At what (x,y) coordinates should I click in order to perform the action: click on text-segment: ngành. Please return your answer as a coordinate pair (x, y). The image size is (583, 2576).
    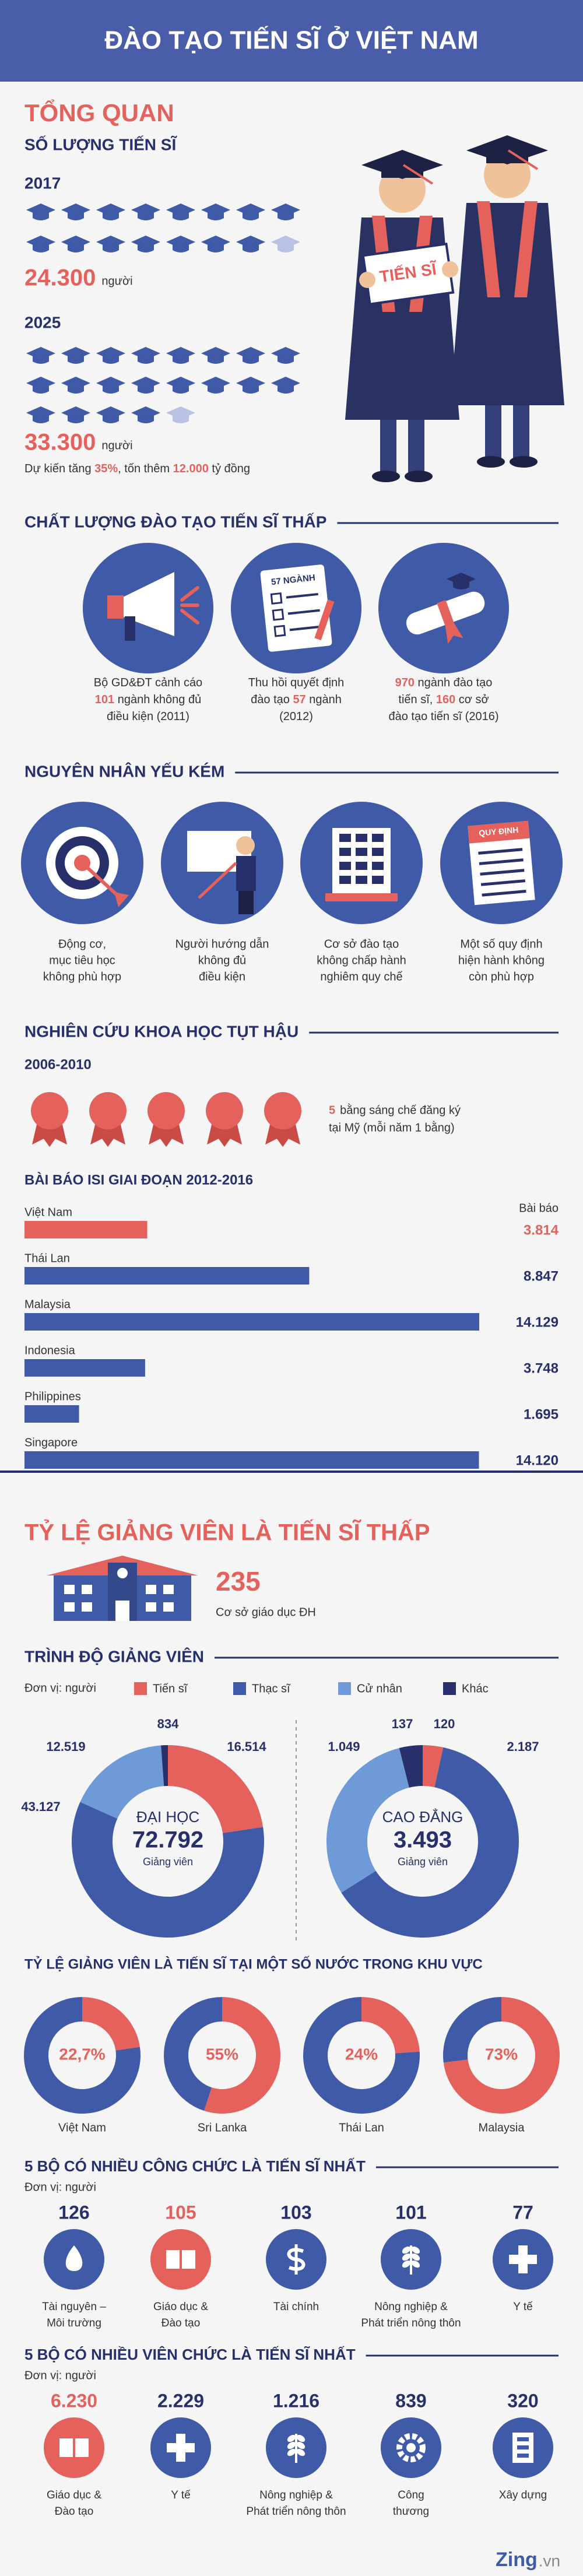
    Looking at the image, I should click on (324, 699).